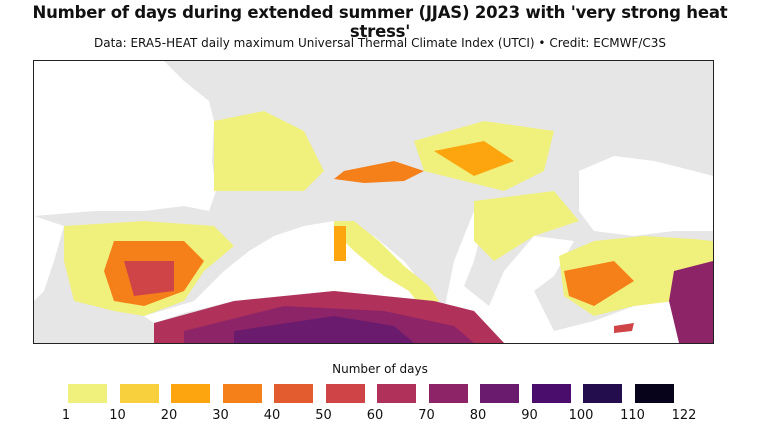 This screenshot has height=427, width=760. What do you see at coordinates (379, 172) in the screenshot?
I see `po-valley` at bounding box center [379, 172].